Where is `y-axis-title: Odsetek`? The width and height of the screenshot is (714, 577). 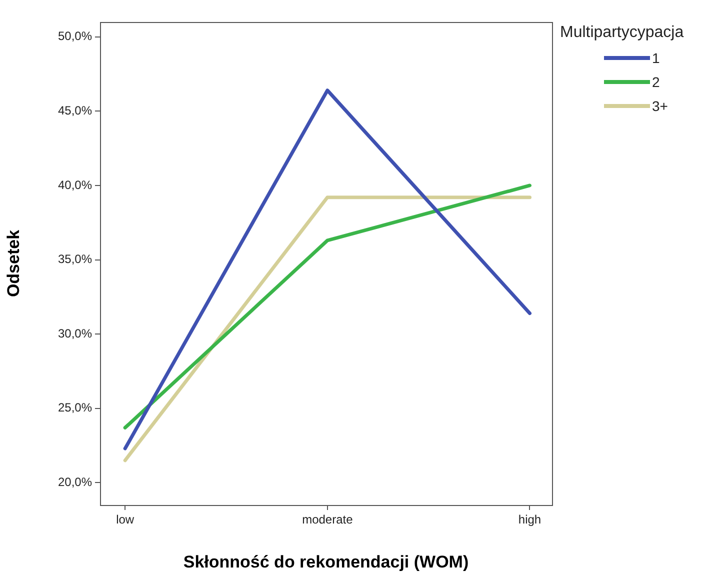
y-axis-title: Odsetek is located at coordinates (13, 263).